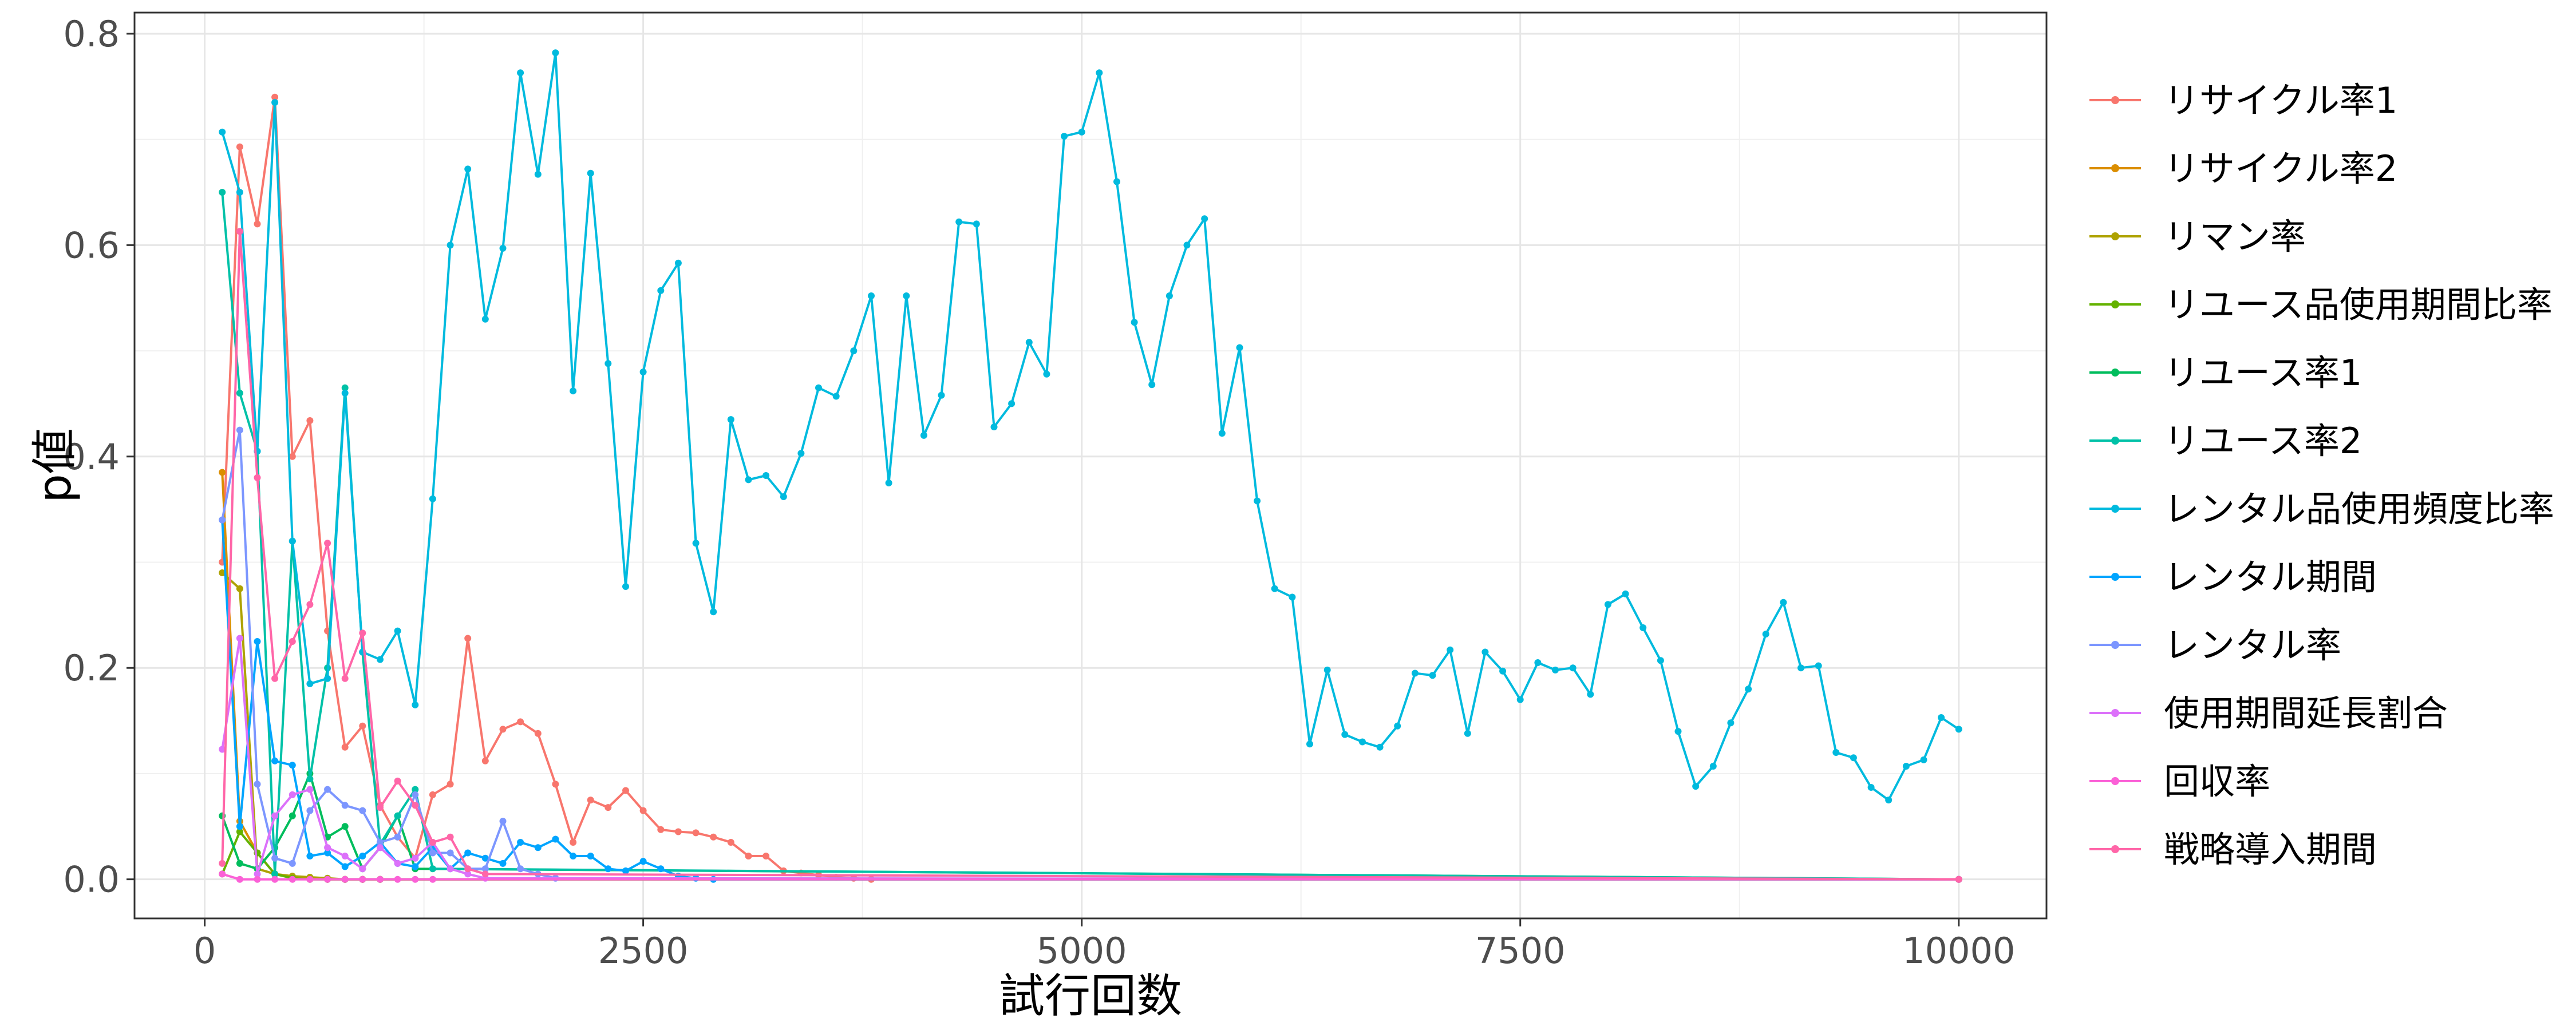 This screenshot has width=2576, height=1030. I want to click on legend-item: リユース率1, so click(2225, 373).